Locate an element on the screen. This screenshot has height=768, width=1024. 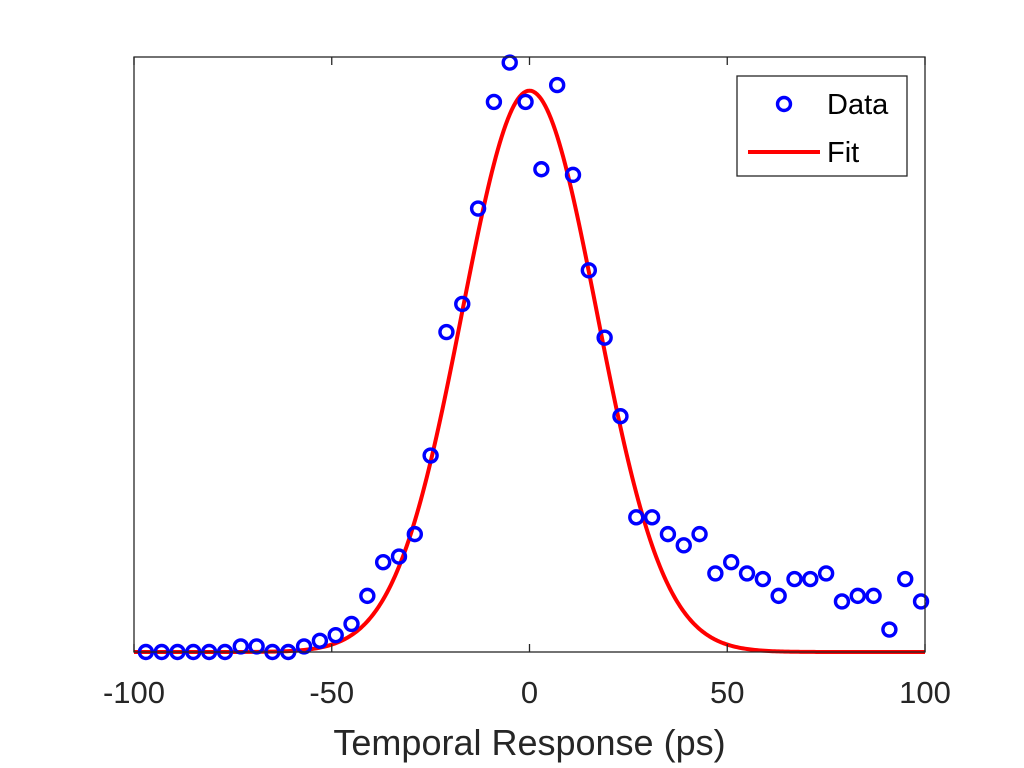
x-tick-label: 100 is located at coordinates (925, 692).